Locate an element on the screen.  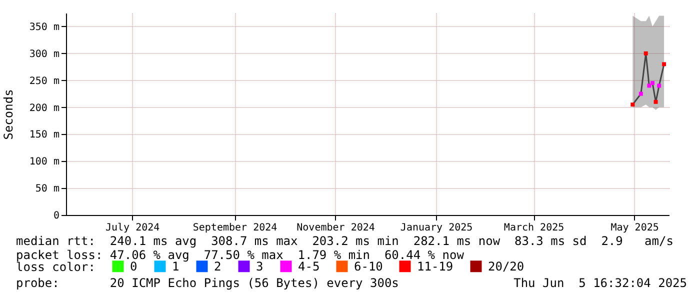
x-tick-label: May 2025 is located at coordinates (634, 228).